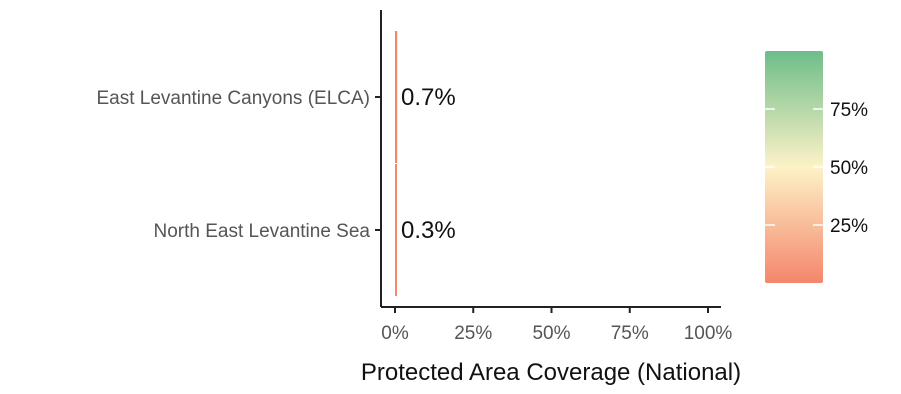 The height and width of the screenshot is (394, 901). I want to click on data-label: 0.3%, so click(428, 230).